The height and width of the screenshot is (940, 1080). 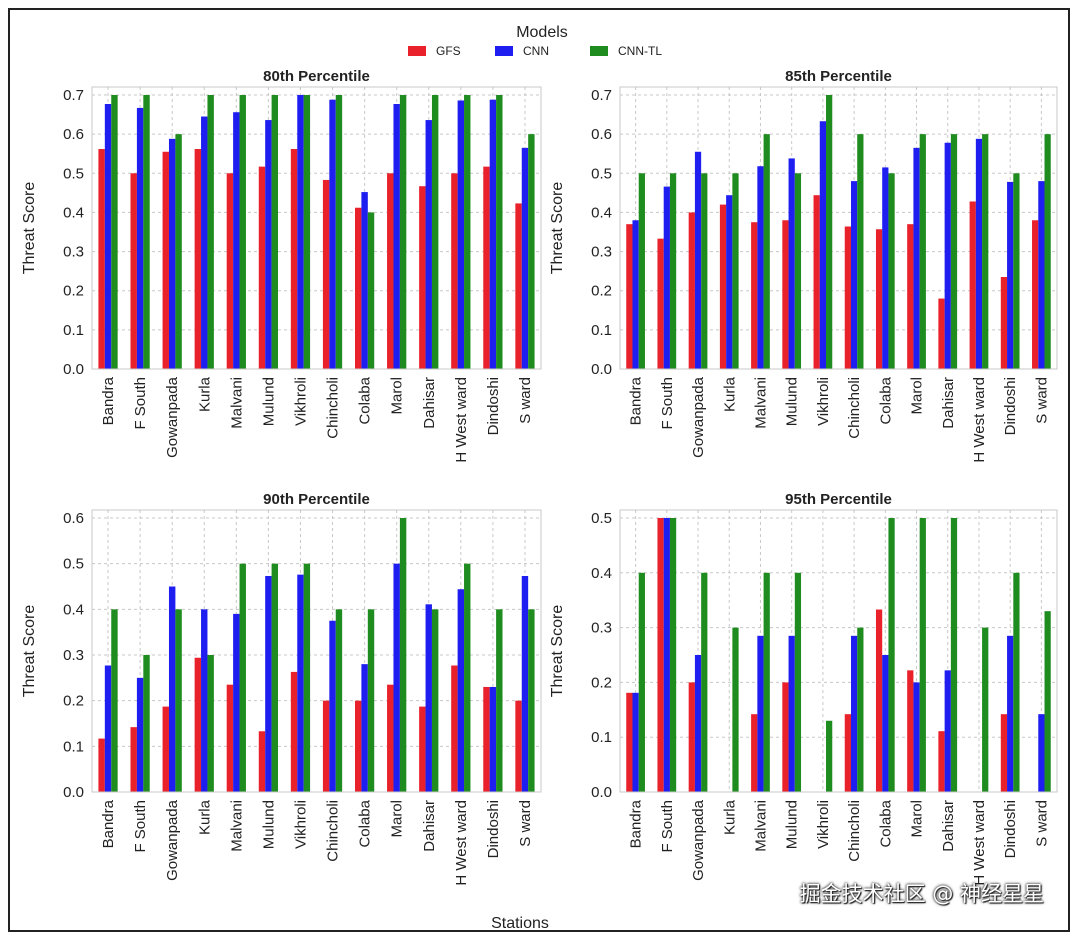 What do you see at coordinates (108, 236) in the screenshot?
I see `bar-cnn-bandra` at bounding box center [108, 236].